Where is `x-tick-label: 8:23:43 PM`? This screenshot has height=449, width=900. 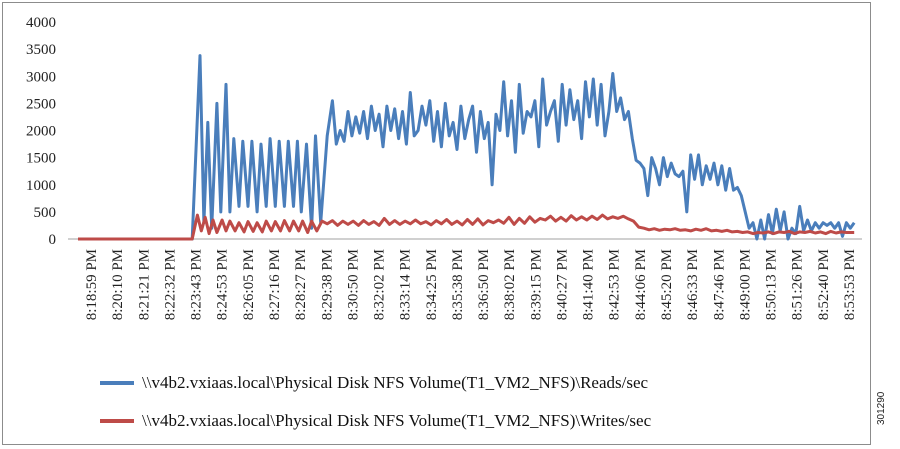
x-tick-label: 8:23:43 PM is located at coordinates (197, 284).